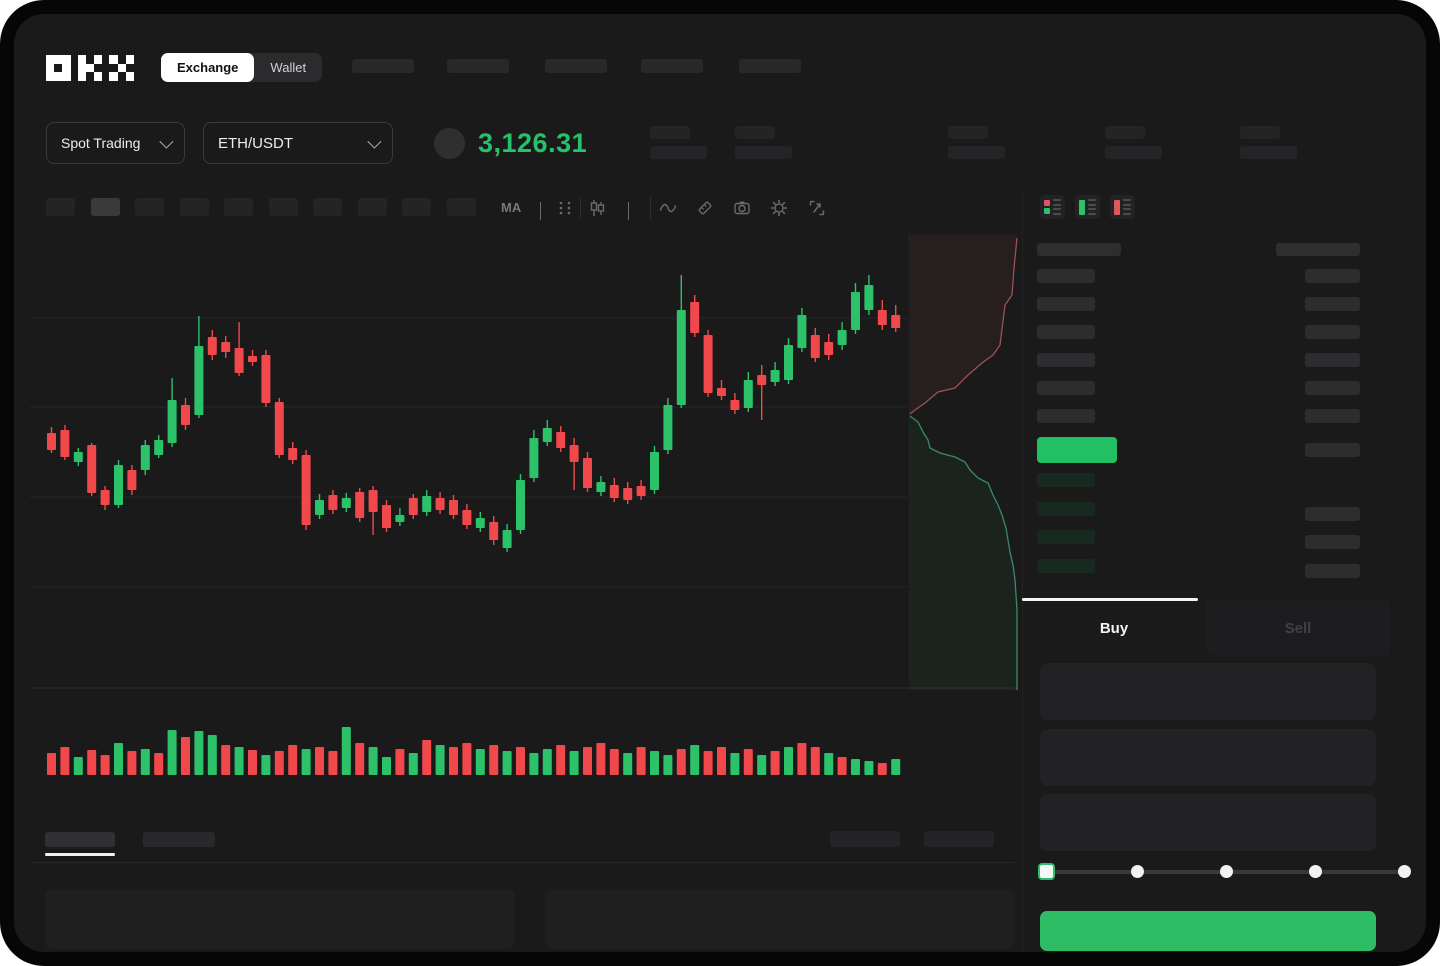 This screenshot has width=1440, height=966. What do you see at coordinates (1208, 931) in the screenshot?
I see `buy-submit-button` at bounding box center [1208, 931].